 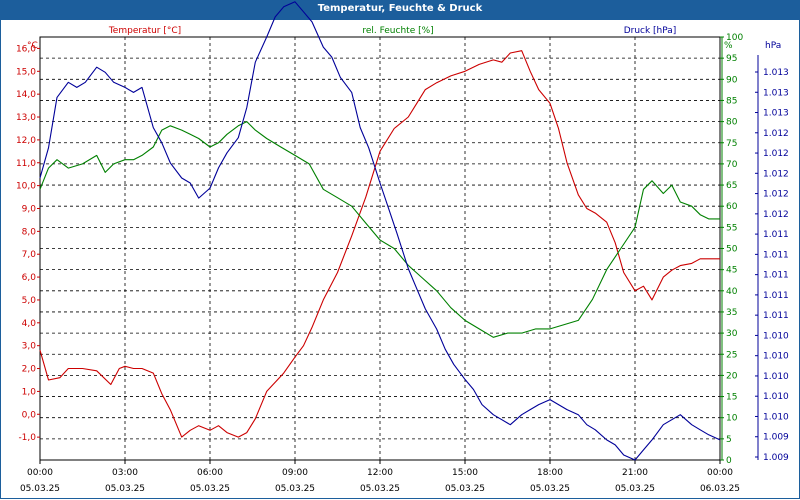 What do you see at coordinates (732, 123) in the screenshot?
I see `humidity-tick-label: 80` at bounding box center [732, 123].